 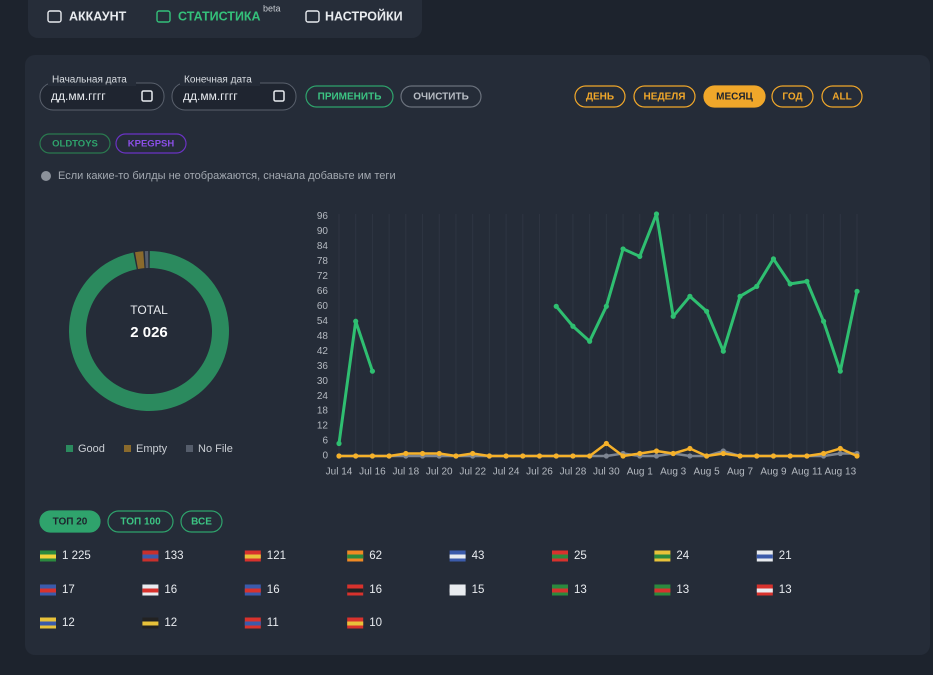 What do you see at coordinates (439, 472) in the screenshot?
I see `x-tick-label: Jul 20` at bounding box center [439, 472].